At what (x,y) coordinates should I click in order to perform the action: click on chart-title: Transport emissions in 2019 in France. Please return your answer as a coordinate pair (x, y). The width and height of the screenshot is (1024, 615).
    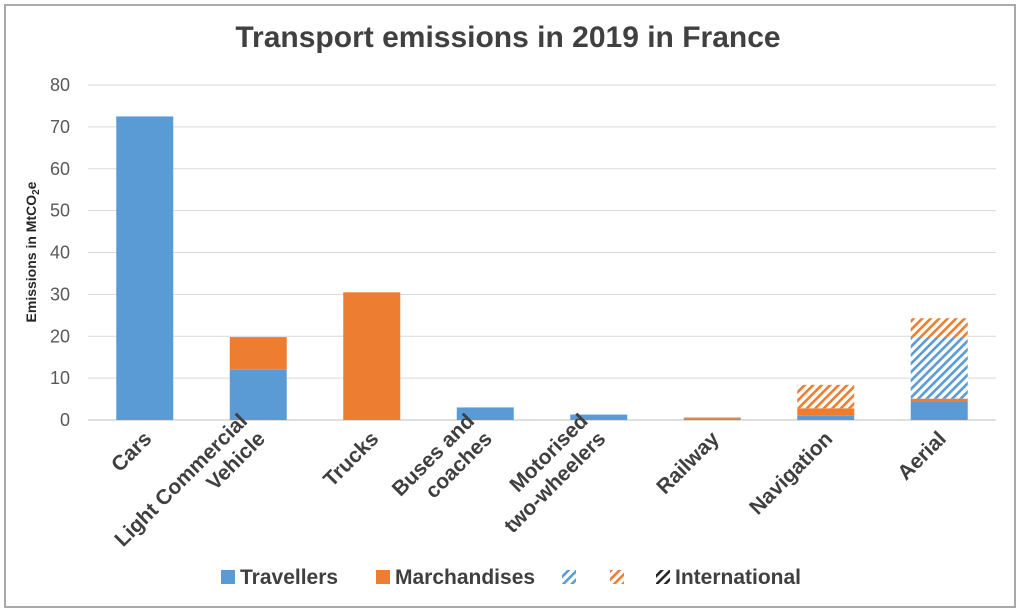
    Looking at the image, I should click on (507, 37).